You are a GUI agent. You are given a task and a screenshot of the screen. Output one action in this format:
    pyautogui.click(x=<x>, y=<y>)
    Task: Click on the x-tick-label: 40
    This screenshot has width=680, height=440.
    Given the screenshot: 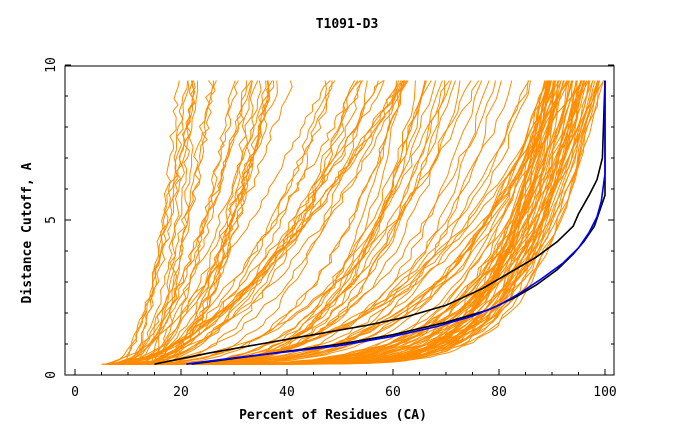 What is the action you would take?
    pyautogui.click(x=287, y=392)
    